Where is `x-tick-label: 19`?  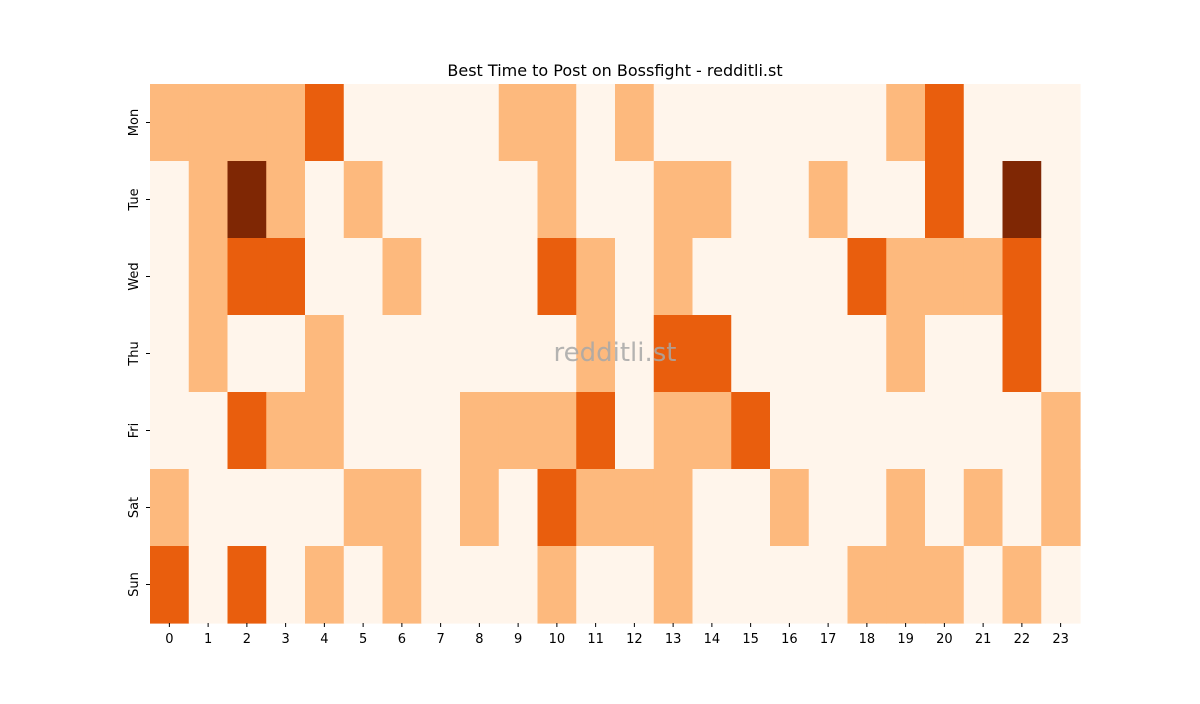
x-tick-label: 19 is located at coordinates (905, 639).